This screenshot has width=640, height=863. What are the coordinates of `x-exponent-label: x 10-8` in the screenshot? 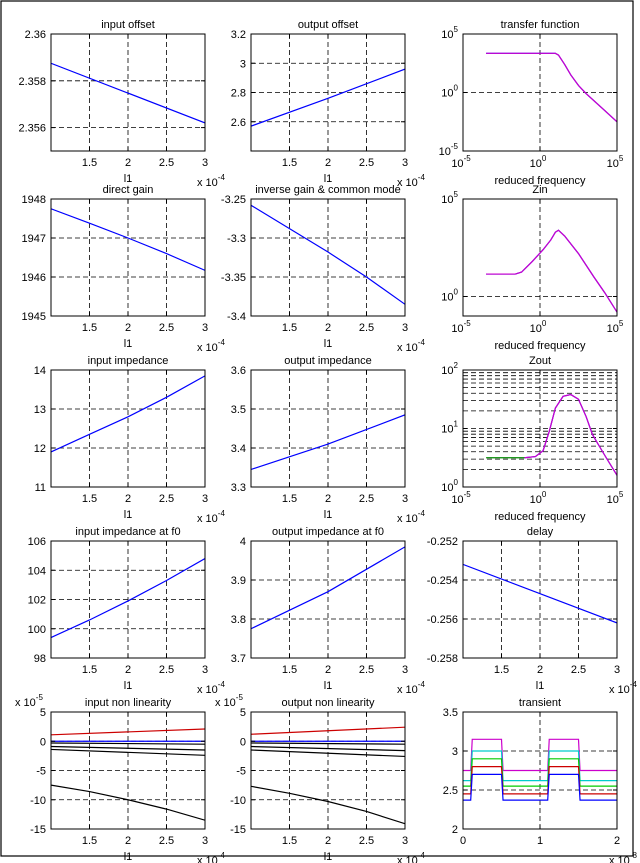 It's located at (623, 857).